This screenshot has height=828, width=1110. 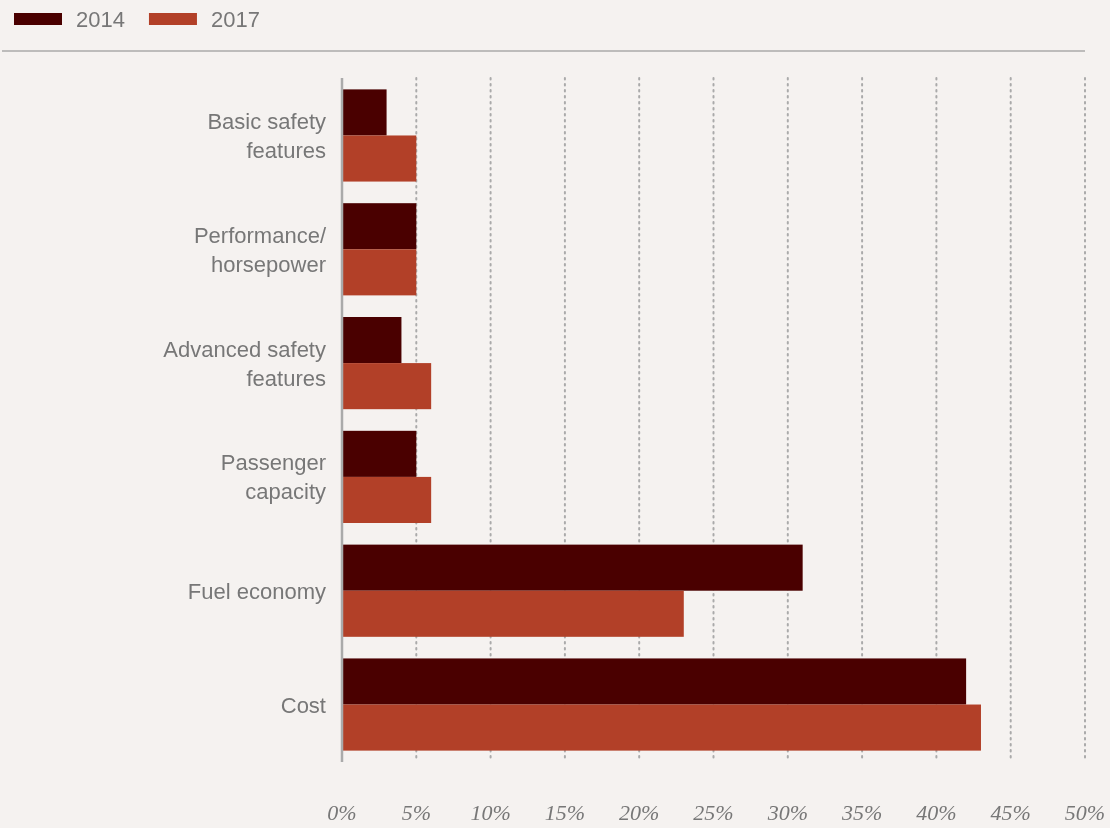 What do you see at coordinates (266, 135) in the screenshot?
I see `y-tick-label: Basic safety features` at bounding box center [266, 135].